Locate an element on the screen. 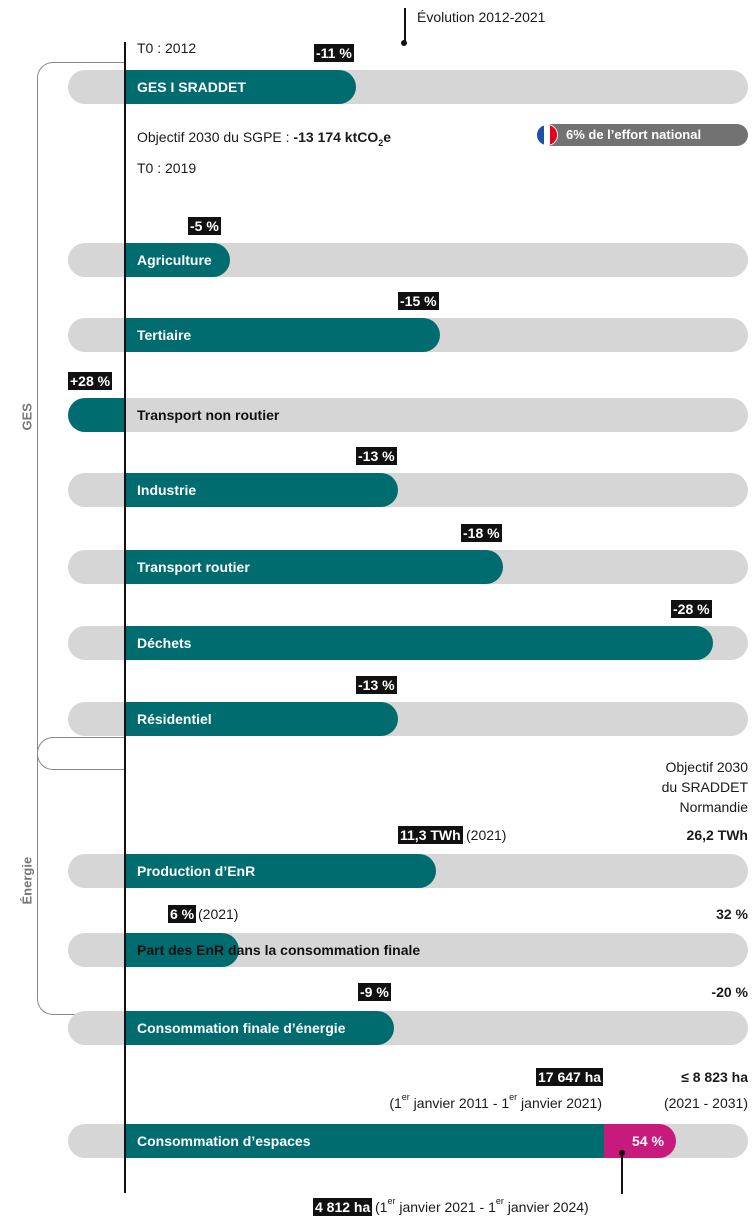  agriculture-bar is located at coordinates (177, 260).